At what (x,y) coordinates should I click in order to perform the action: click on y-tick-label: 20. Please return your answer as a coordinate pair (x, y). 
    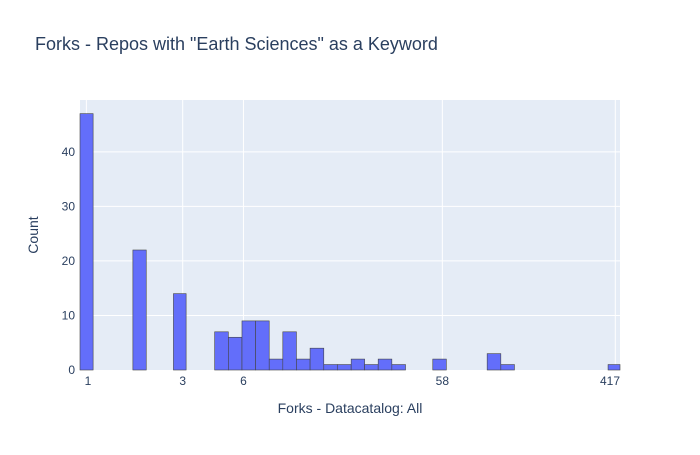
    Looking at the image, I should click on (69, 261).